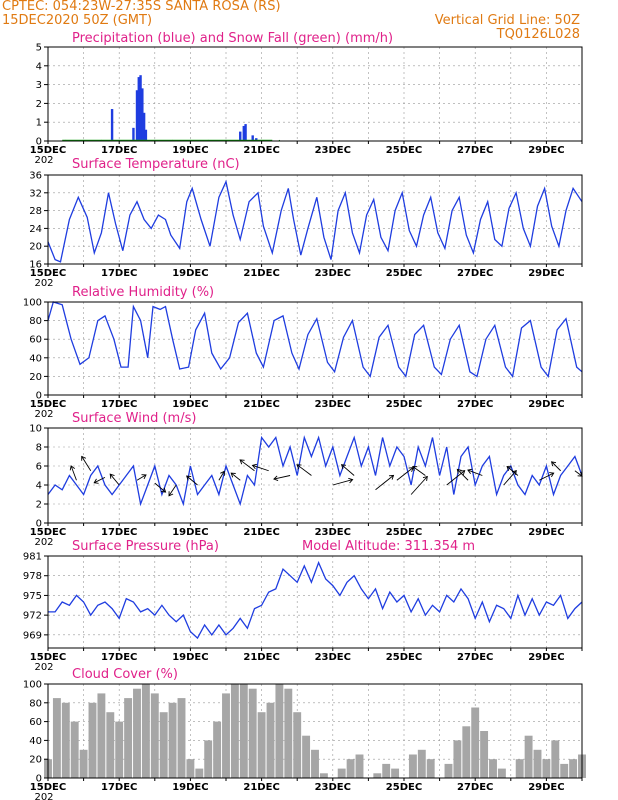 The width and height of the screenshot is (618, 800). Describe the element at coordinates (156, 164) in the screenshot. I see `panel-title-temp: Surface Temperature (nC)` at that location.